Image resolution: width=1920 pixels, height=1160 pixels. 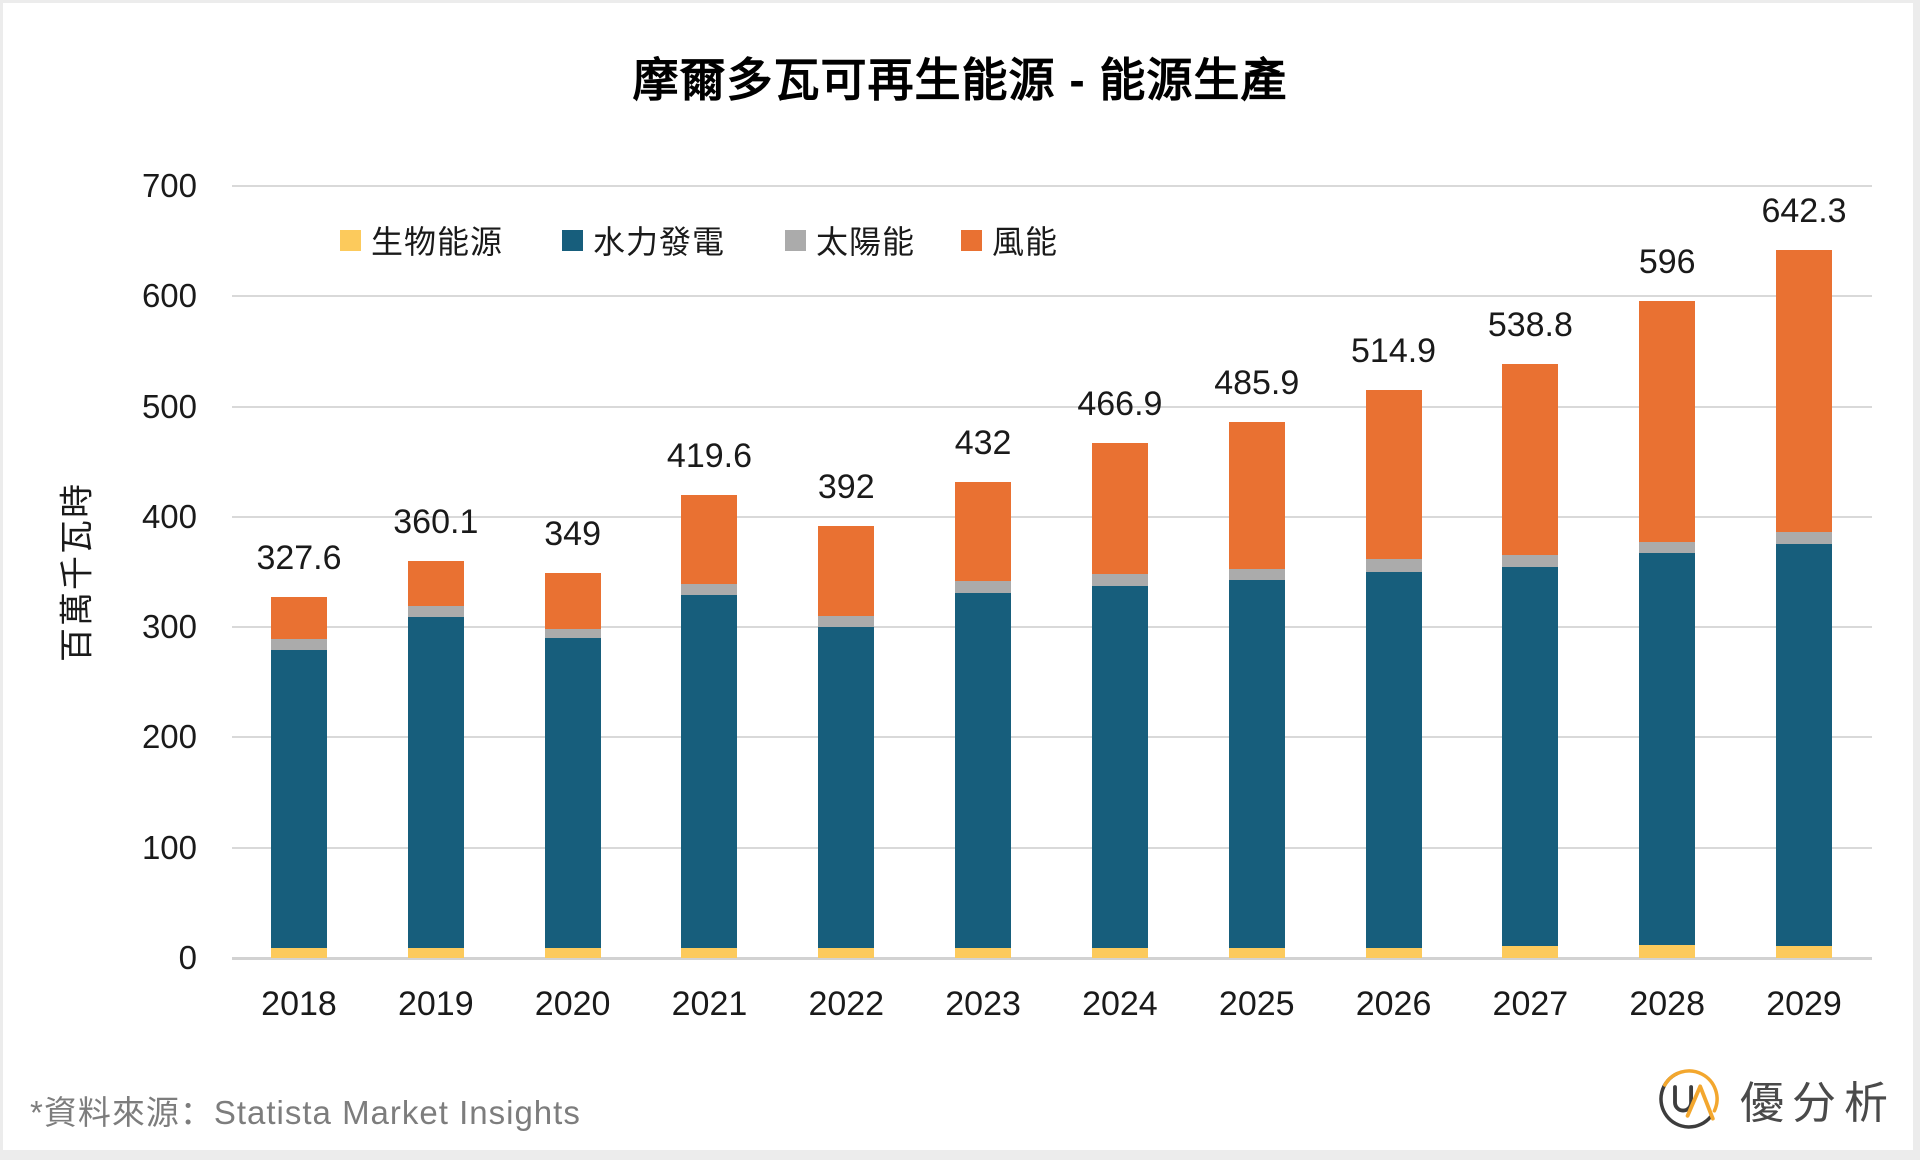 I want to click on x-tick-label-2025: 2025, so click(x=1256, y=1004).